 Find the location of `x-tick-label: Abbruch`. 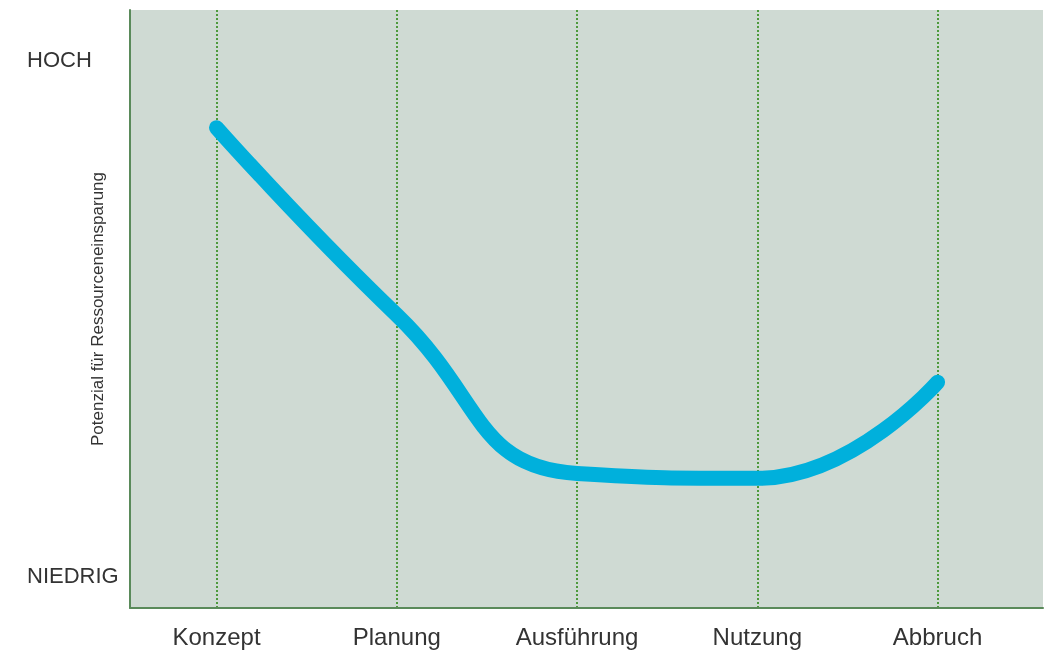

x-tick-label: Abbruch is located at coordinates (937, 636).